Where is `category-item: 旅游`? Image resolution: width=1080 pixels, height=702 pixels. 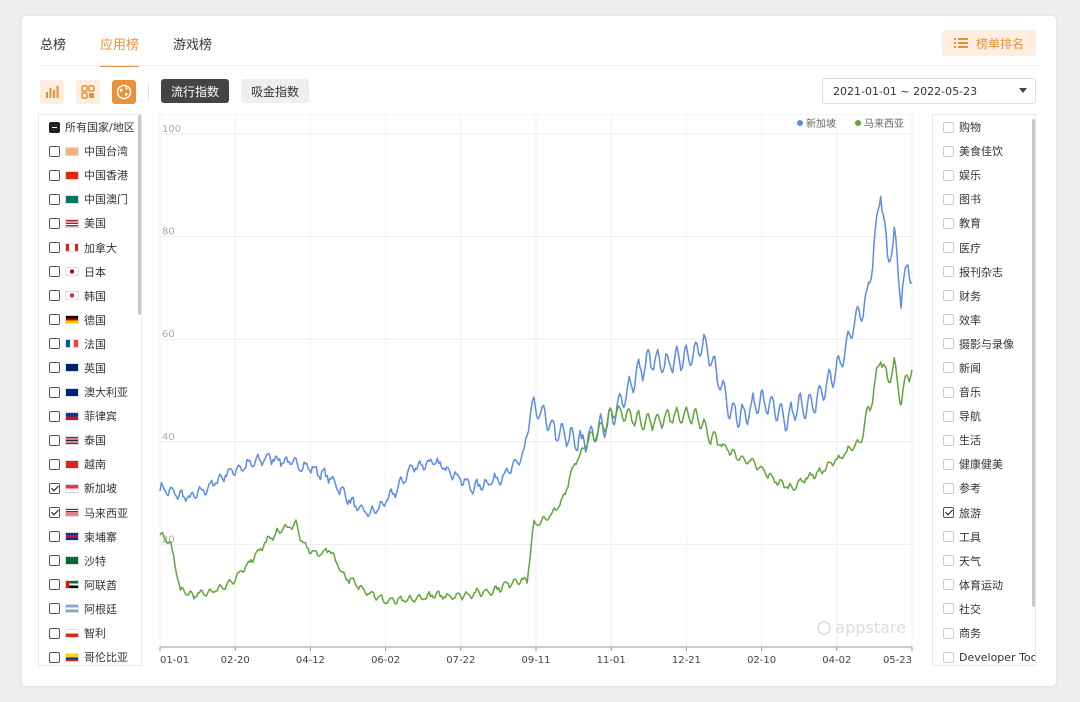 category-item: 旅游 is located at coordinates (984, 513).